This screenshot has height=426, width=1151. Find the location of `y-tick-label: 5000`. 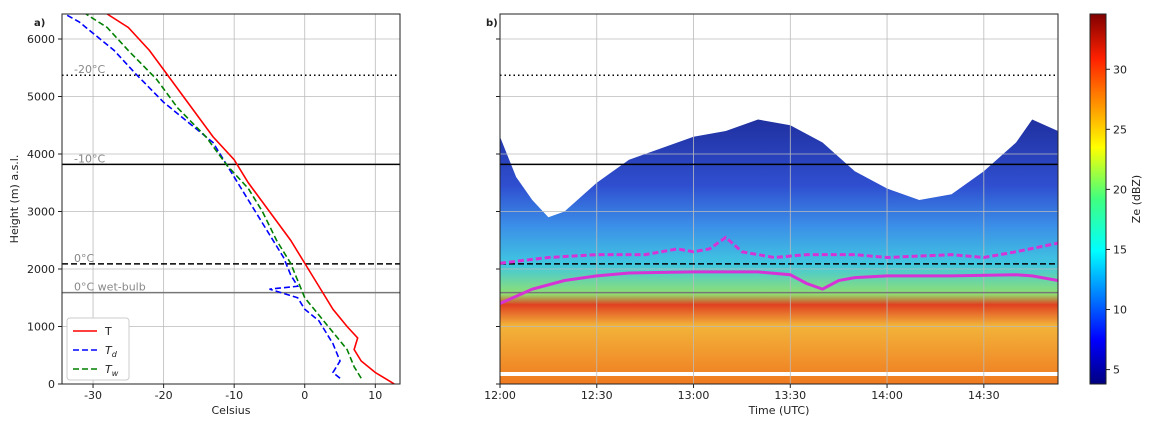

y-tick-label: 5000 is located at coordinates (41, 97).